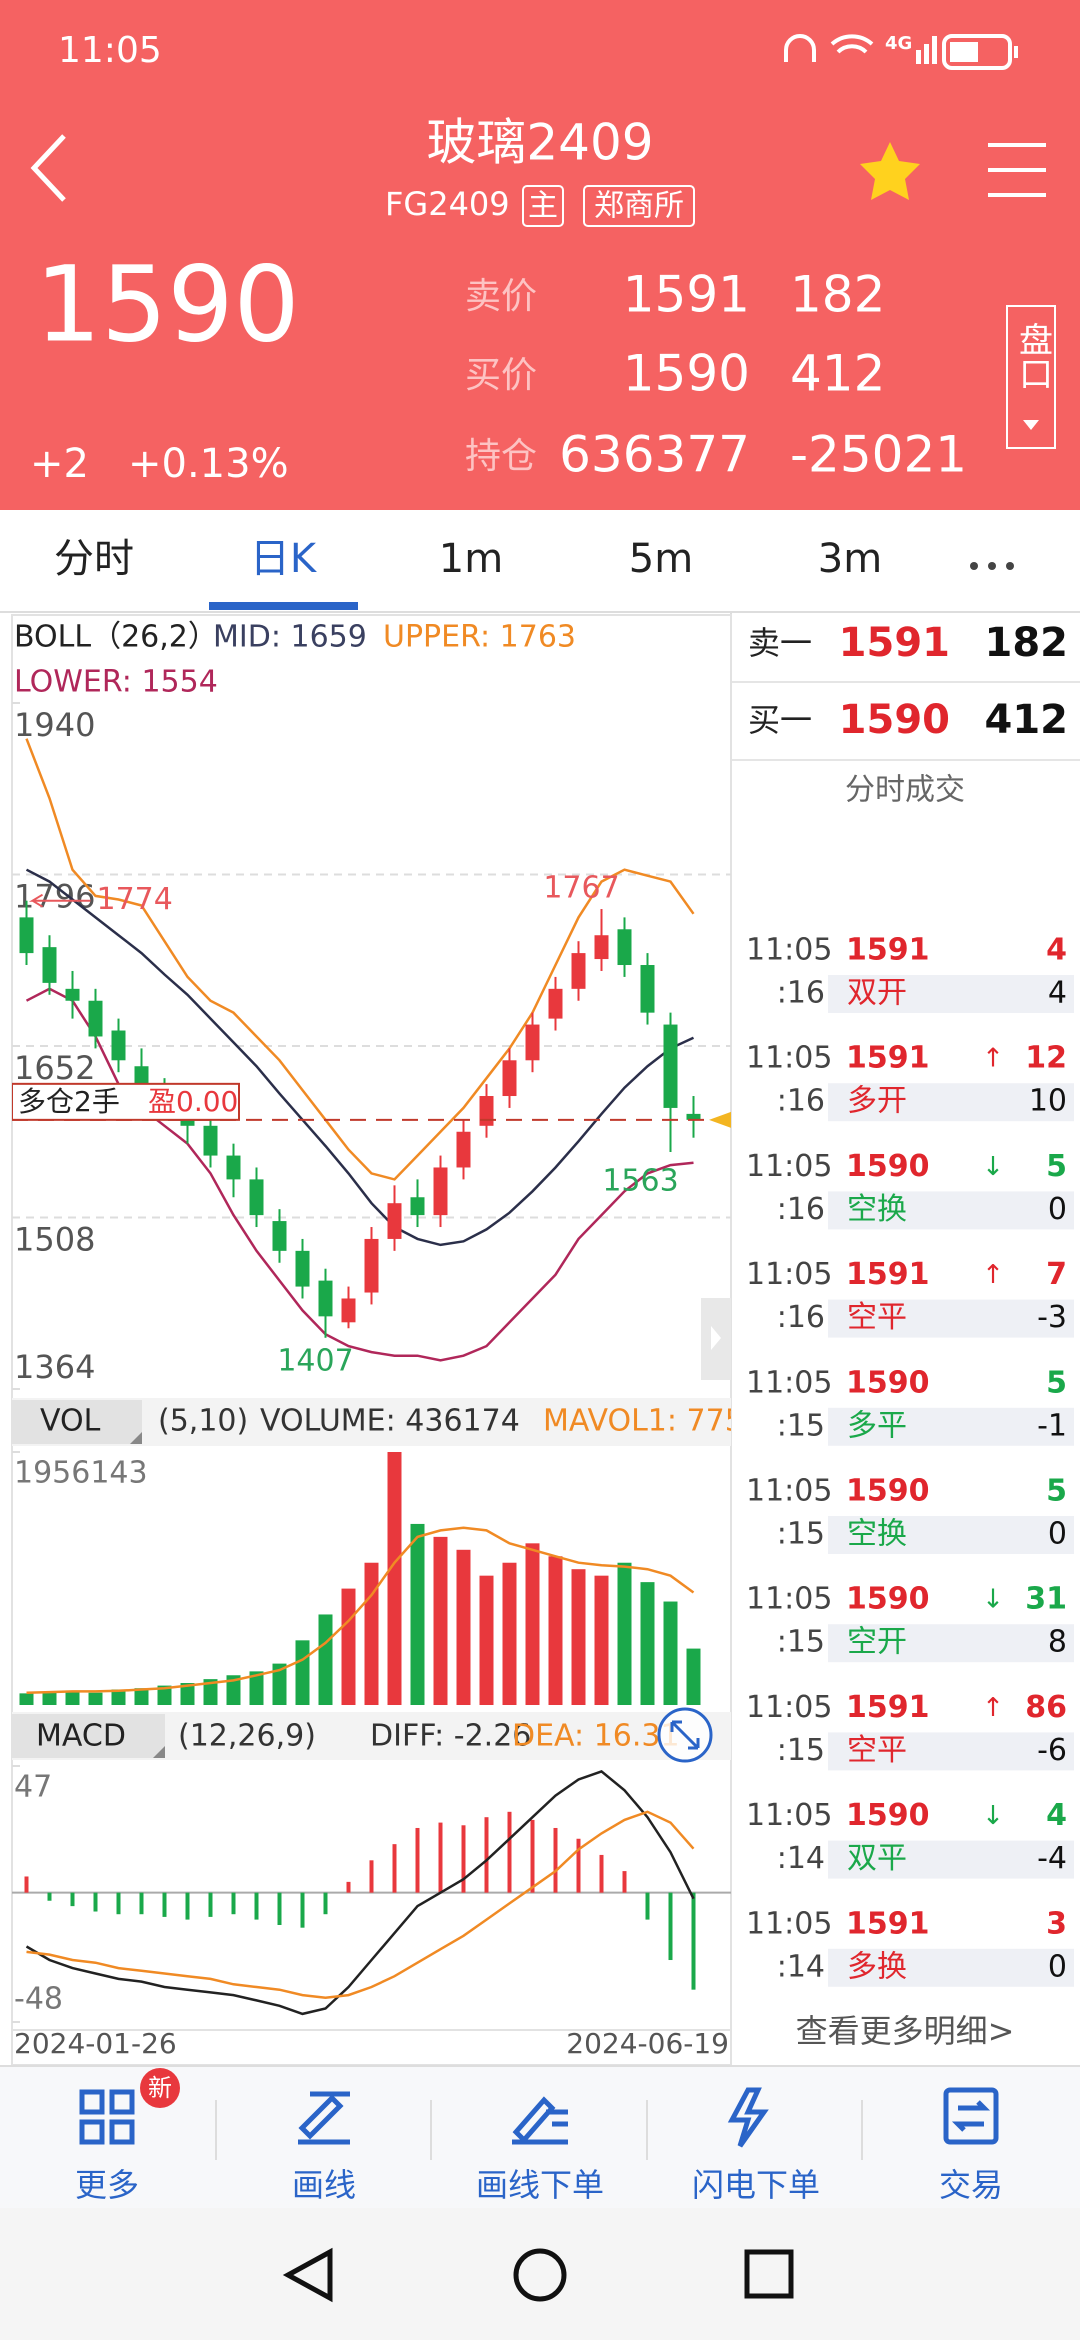 The image size is (1080, 2340). Describe the element at coordinates (905, 790) in the screenshot. I see `trades-title: 分时成交` at that location.